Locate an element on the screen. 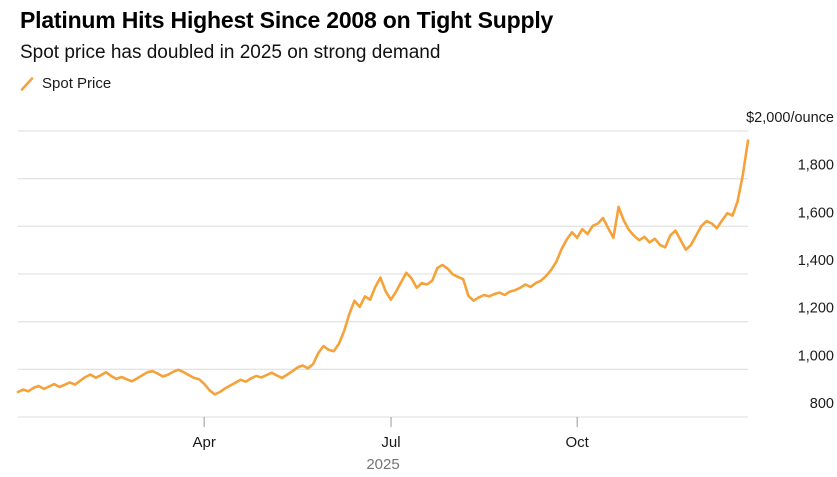 The width and height of the screenshot is (837, 477). svg-text: Oct is located at coordinates (578, 442).